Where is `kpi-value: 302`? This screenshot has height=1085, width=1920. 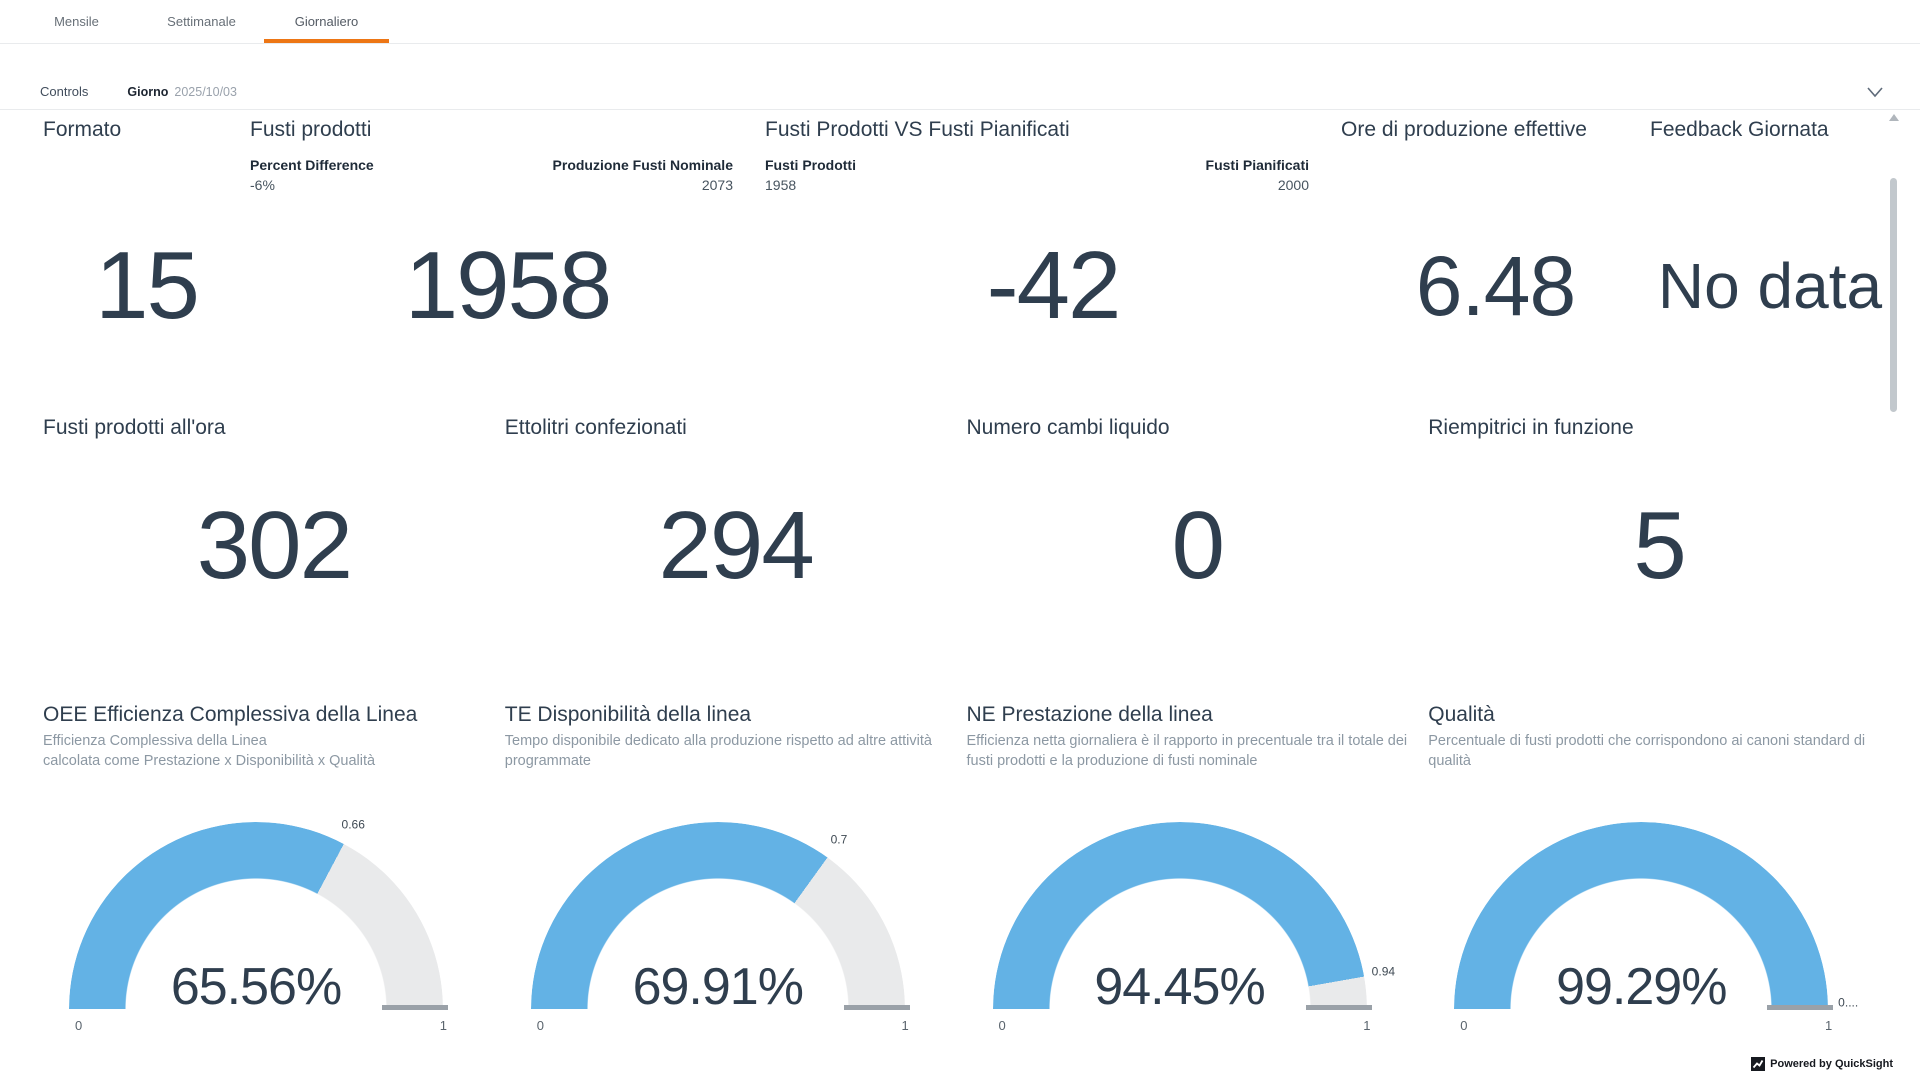
kpi-value: 302 is located at coordinates (274, 545).